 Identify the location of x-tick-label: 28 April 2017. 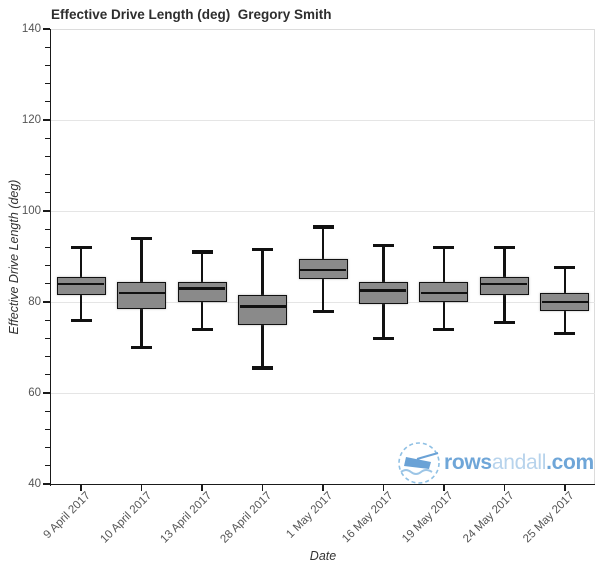
(246, 517).